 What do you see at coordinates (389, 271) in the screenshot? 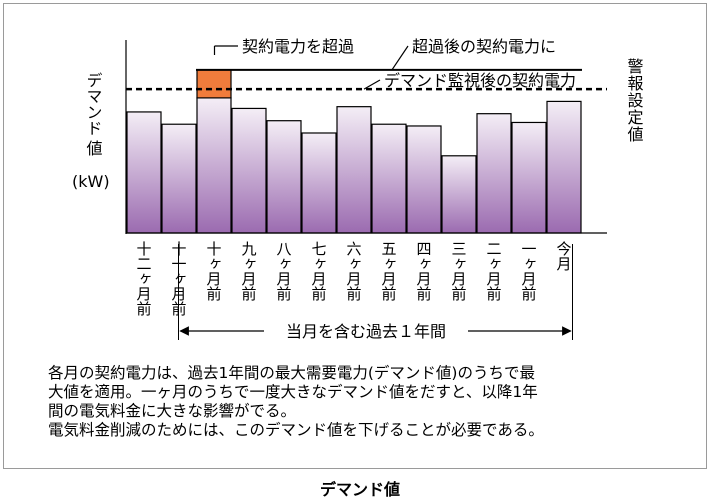
I see `x-tick-label-7: 五ヶ月前` at bounding box center [389, 271].